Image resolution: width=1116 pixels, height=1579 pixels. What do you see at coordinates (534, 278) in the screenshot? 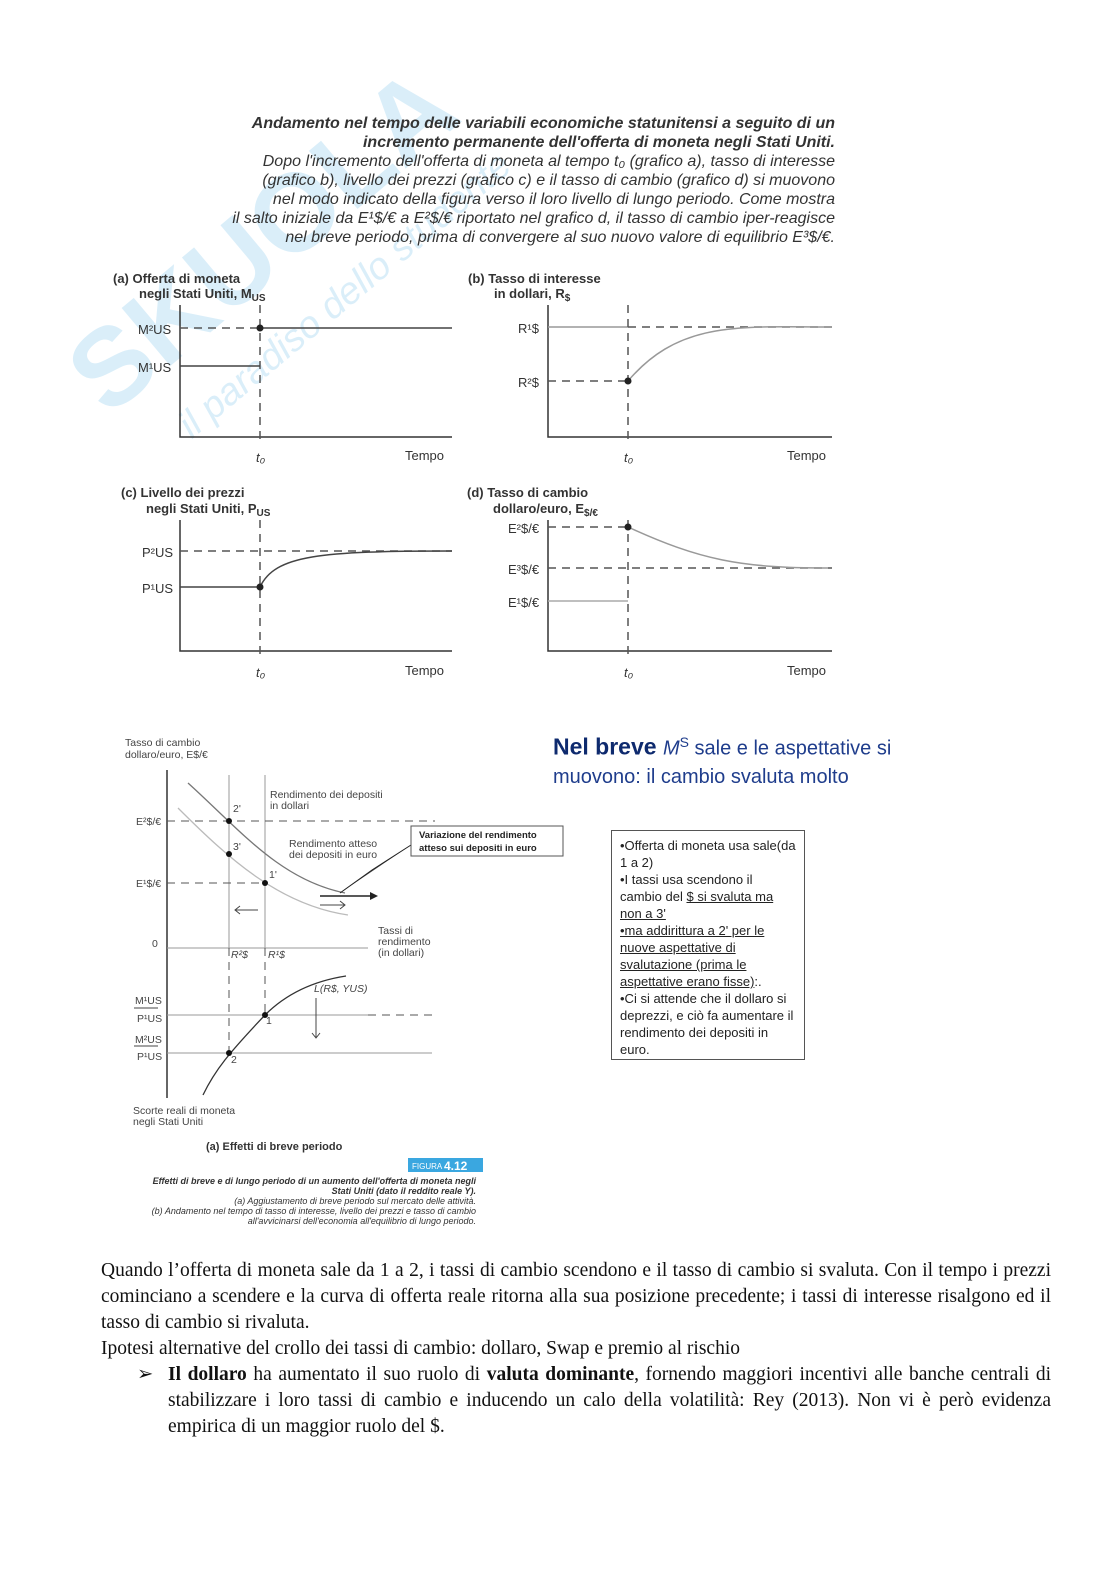
I see `svg-text: (b) Tasso di interesse` at bounding box center [534, 278].